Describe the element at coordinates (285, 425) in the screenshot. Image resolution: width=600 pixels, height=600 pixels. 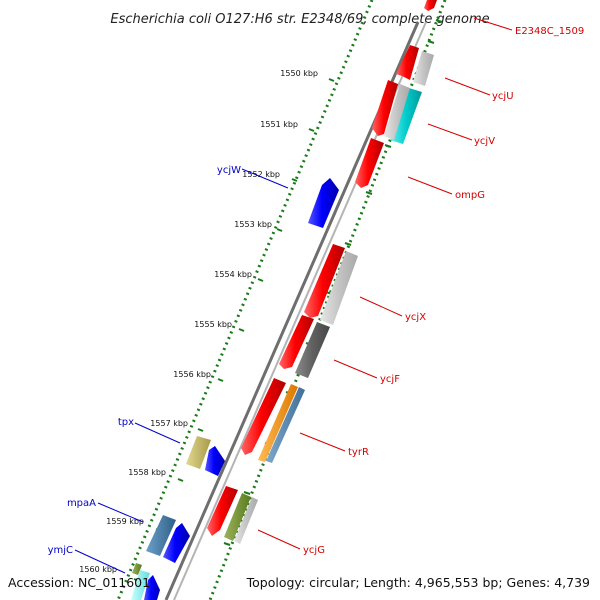
I see `gene-arrow-tyrr-steel` at that location.